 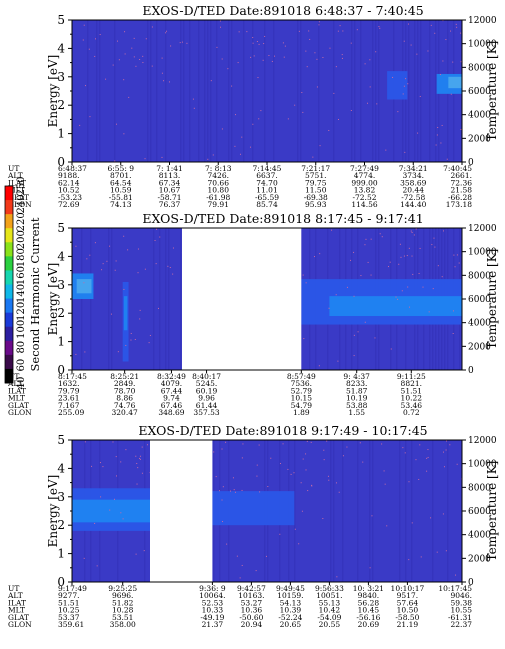 What do you see at coordinates (61, 48) in the screenshot?
I see `y-tick-label: 4` at bounding box center [61, 48].